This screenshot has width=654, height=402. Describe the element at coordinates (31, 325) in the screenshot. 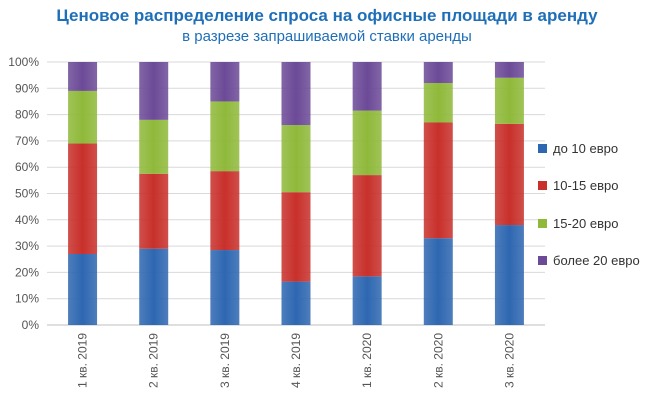

I see `y-tick-label: 0%` at that location.